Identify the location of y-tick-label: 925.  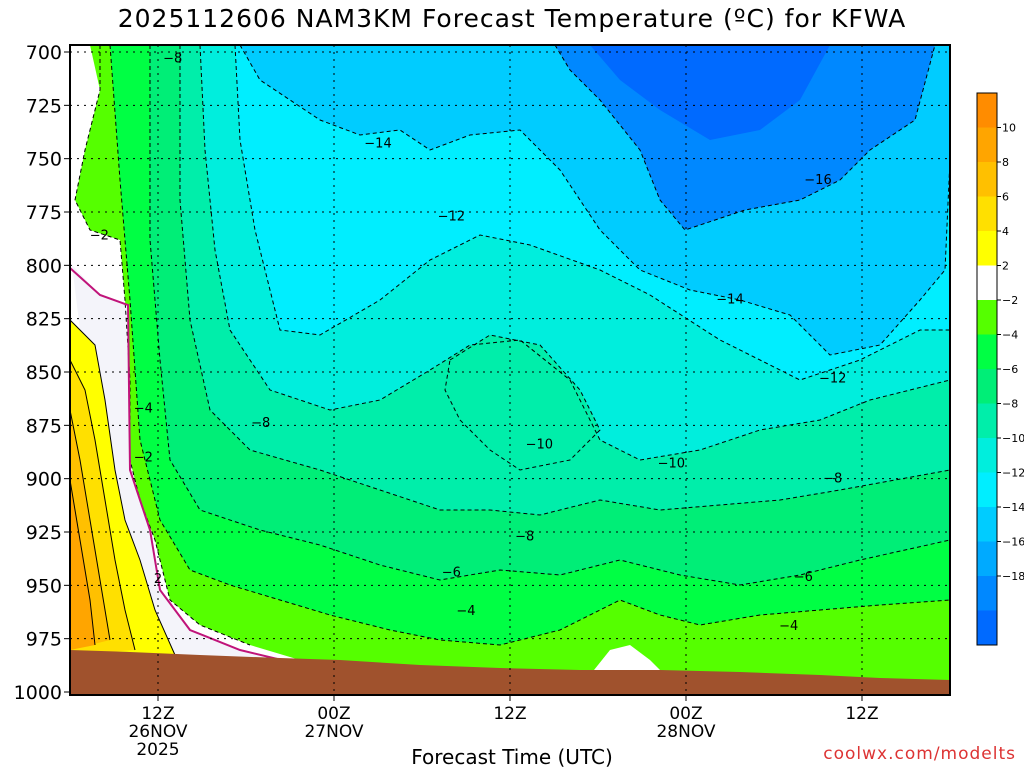
(44, 533).